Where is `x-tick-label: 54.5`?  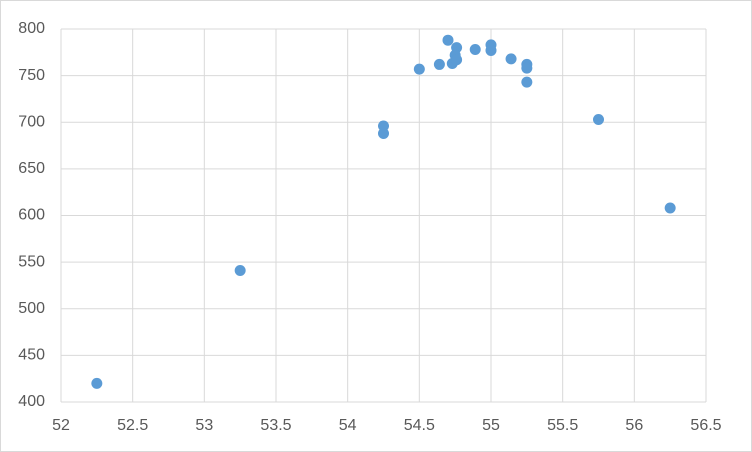
x-tick-label: 54.5 is located at coordinates (419, 425).